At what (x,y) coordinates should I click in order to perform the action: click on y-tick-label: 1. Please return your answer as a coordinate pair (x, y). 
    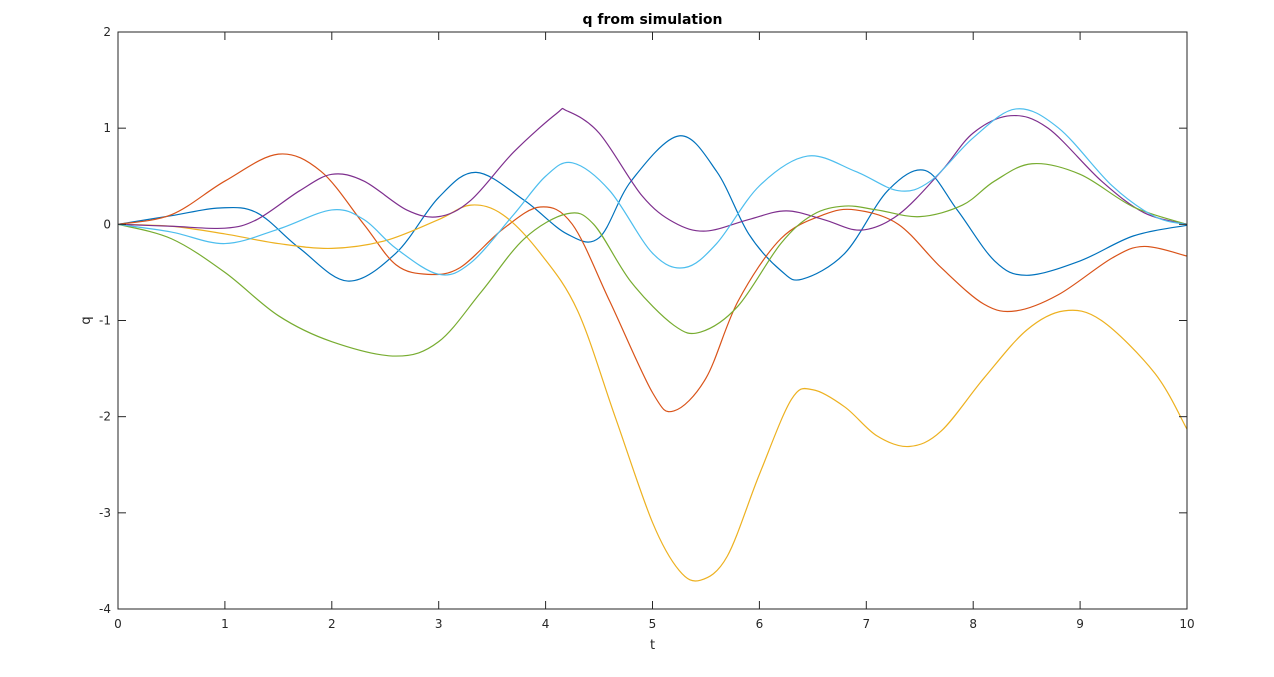
    Looking at the image, I should click on (107, 128).